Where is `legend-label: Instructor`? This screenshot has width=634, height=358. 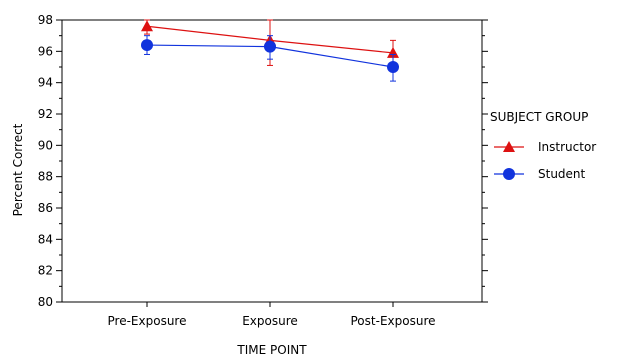
legend-label: Instructor is located at coordinates (567, 147).